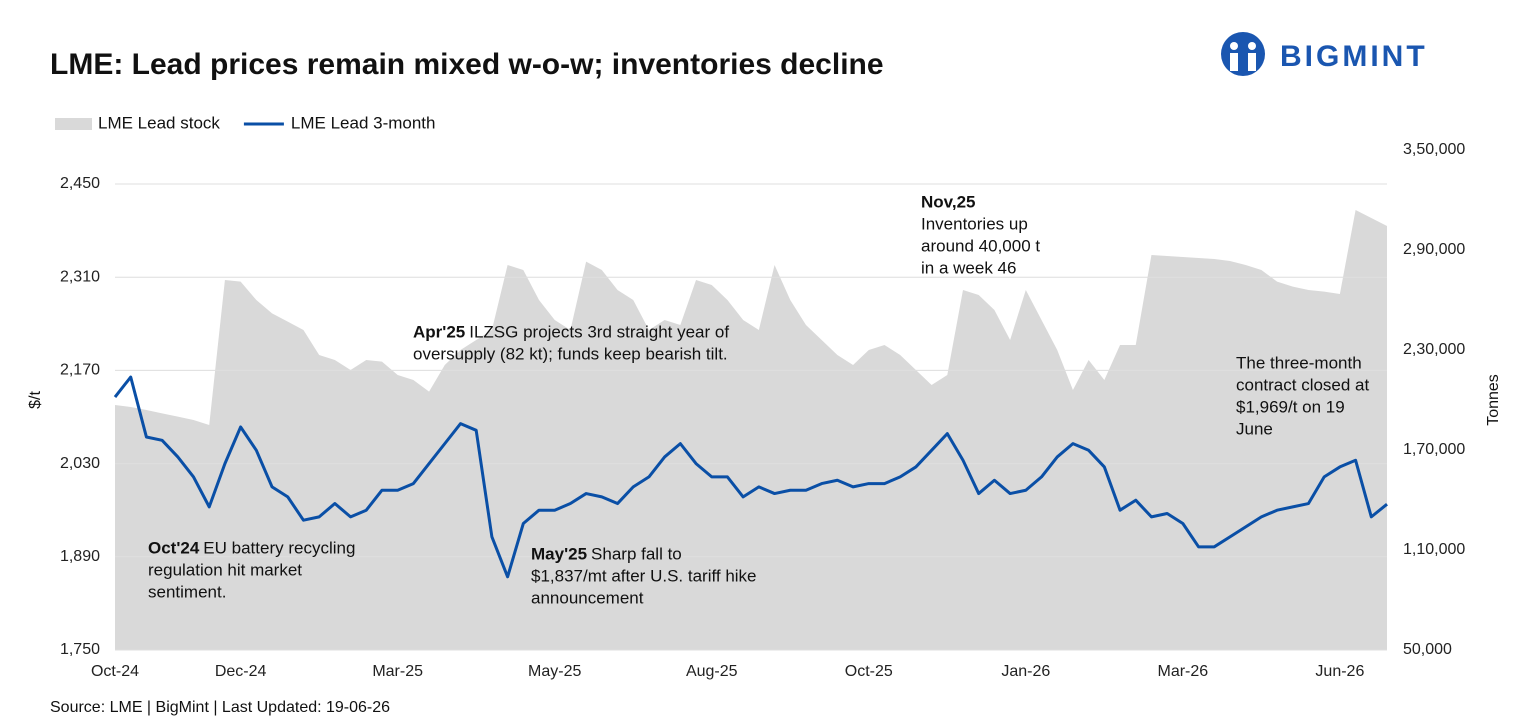  What do you see at coordinates (439, 331) in the screenshot?
I see `annotation-title: Apr'25` at bounding box center [439, 331].